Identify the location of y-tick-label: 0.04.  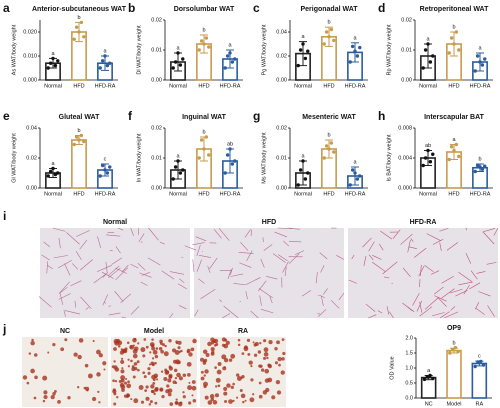
(31, 128).